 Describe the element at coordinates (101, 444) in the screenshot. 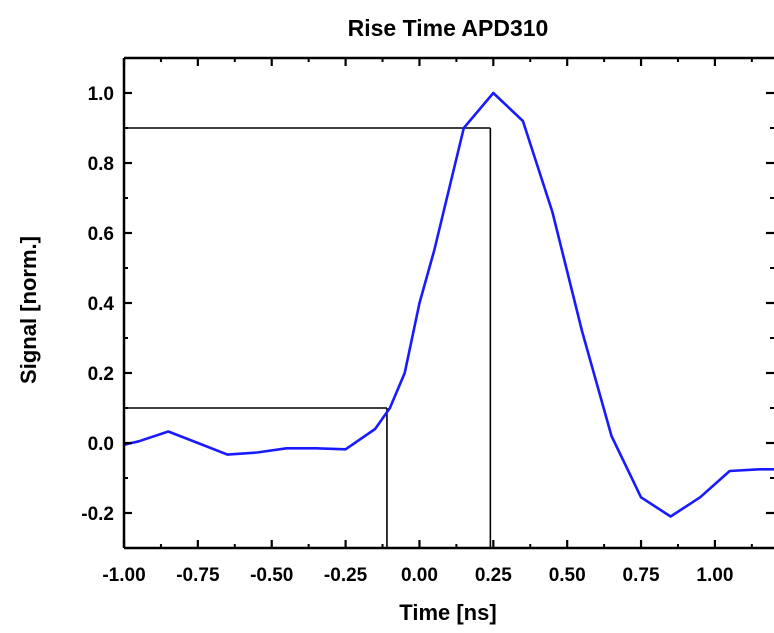

I see `y-tick-label: 0.0` at that location.